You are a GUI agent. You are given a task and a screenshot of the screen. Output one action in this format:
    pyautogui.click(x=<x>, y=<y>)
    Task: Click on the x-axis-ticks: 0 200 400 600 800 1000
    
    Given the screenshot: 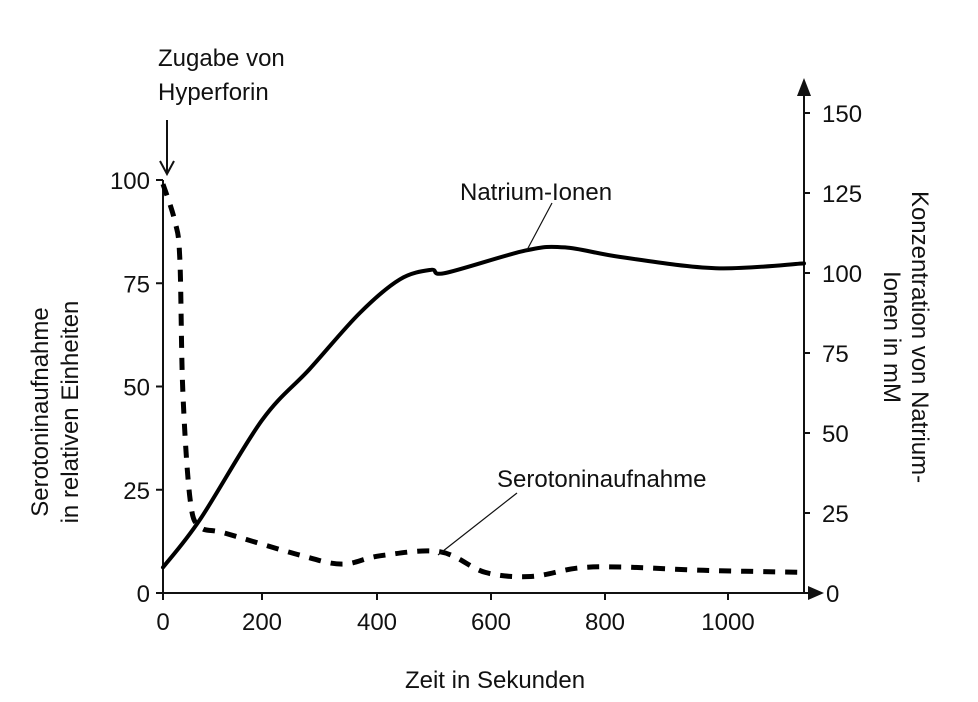 What is the action you would take?
    pyautogui.click(x=455, y=614)
    